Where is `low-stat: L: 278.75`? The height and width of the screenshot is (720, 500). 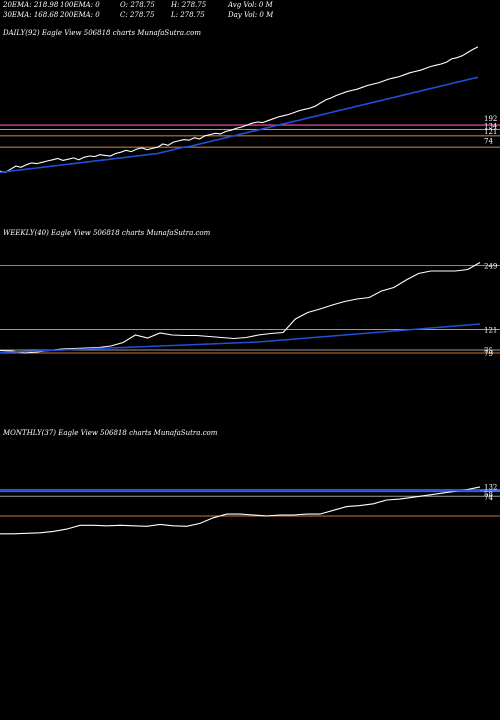 low-stat: L: 278.75 is located at coordinates (188, 15).